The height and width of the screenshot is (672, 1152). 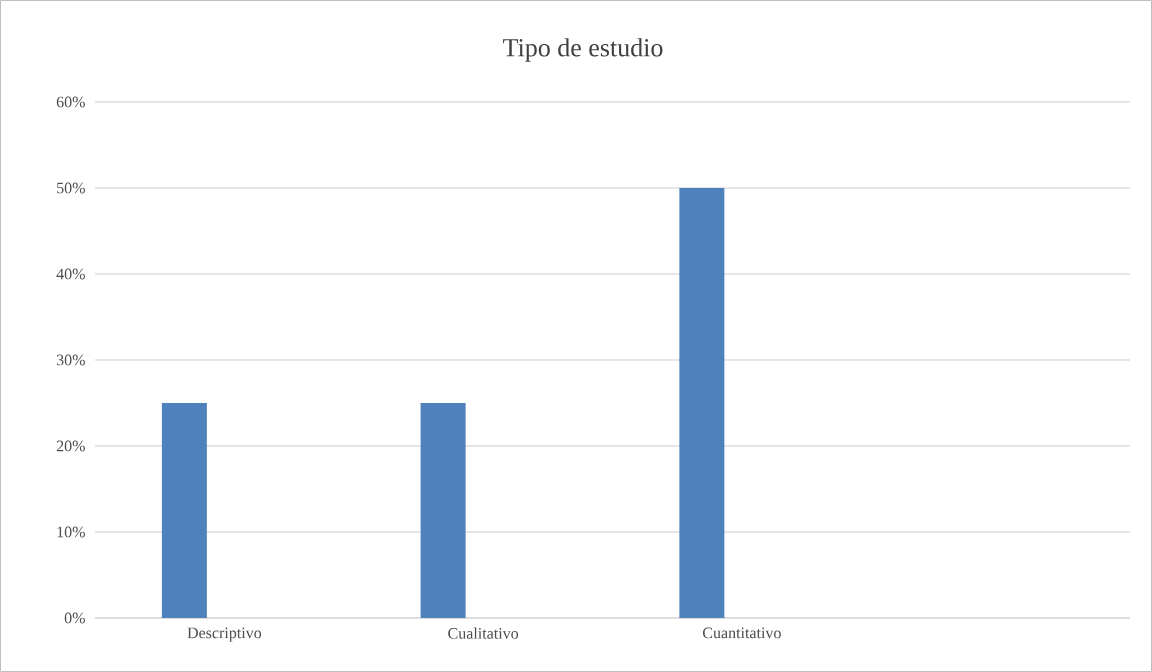 I want to click on x-tick-label: Descriptivo, so click(x=224, y=634).